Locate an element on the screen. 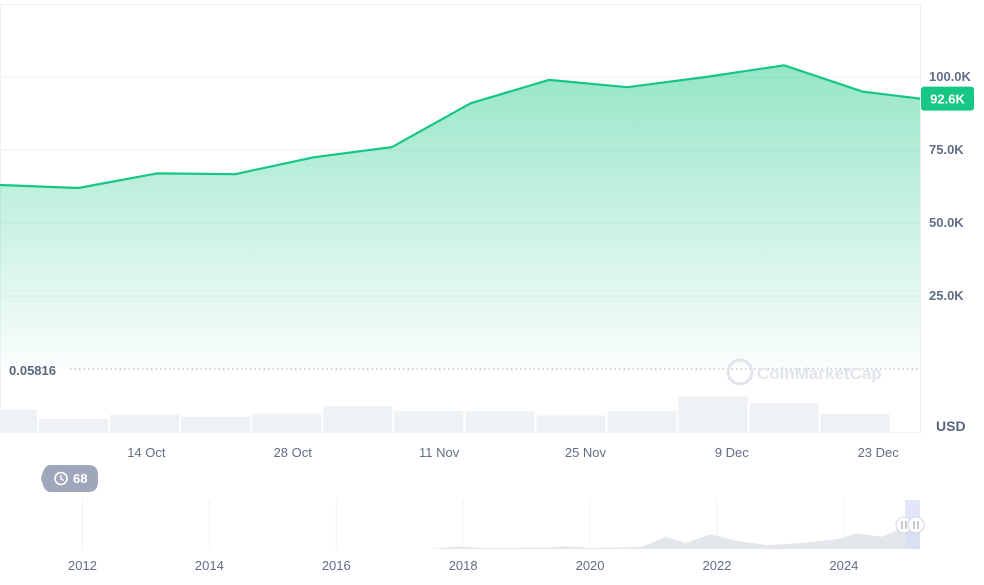 The height and width of the screenshot is (585, 984). coinmarketcap-watermark: CoinMarketCap is located at coordinates (804, 372).